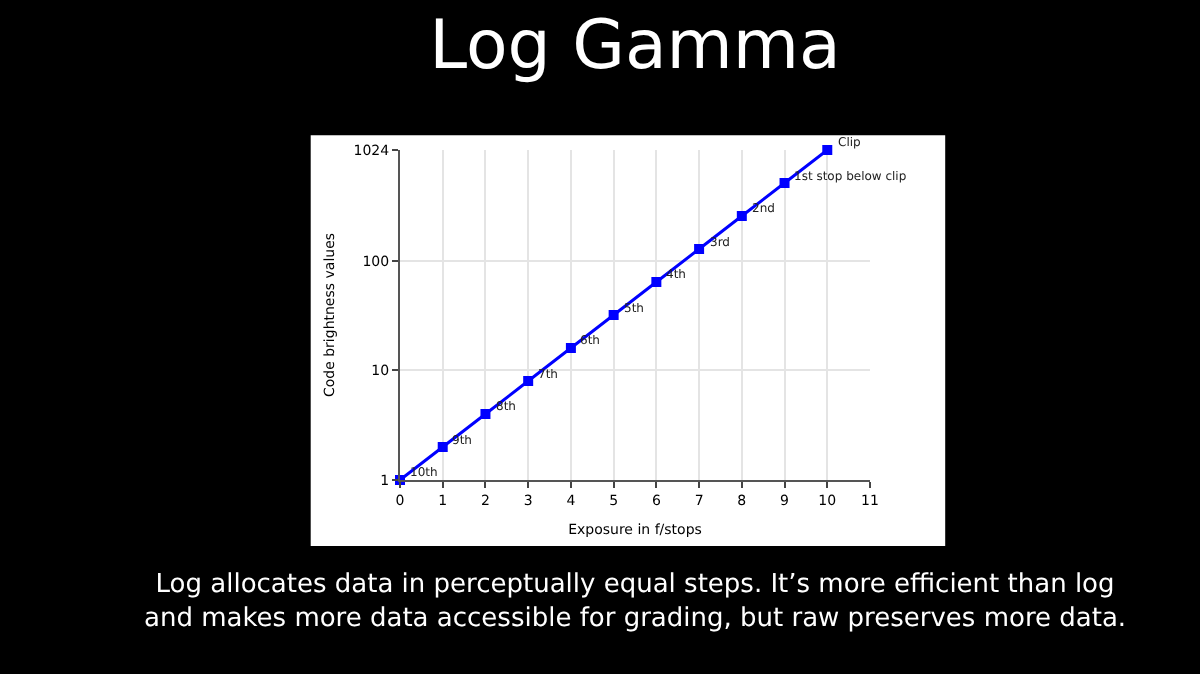  What do you see at coordinates (635, 602) in the screenshot?
I see `text: Log allocates data in perceptually equal steps. It’s more efficient than log and makes more data accessible for grading, but raw preserves more data.` at bounding box center [635, 602].